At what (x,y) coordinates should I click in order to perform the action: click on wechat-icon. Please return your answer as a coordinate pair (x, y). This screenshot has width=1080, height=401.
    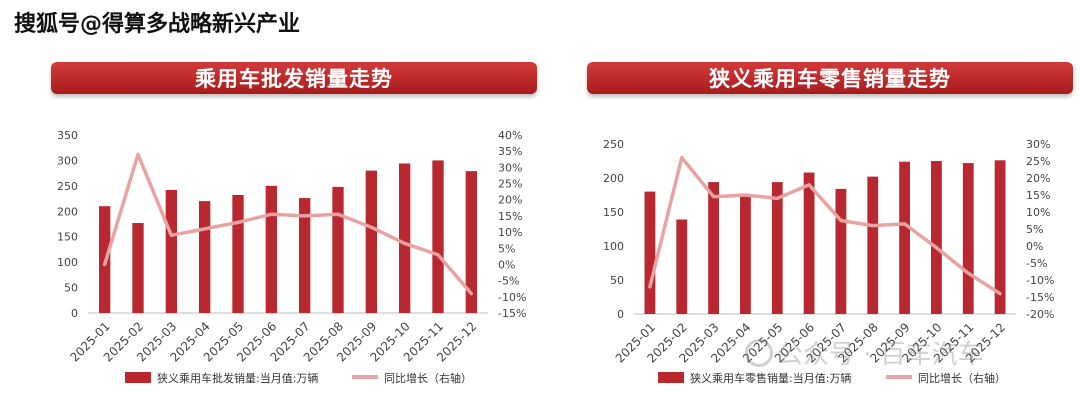
    Looking at the image, I should click on (759, 352).